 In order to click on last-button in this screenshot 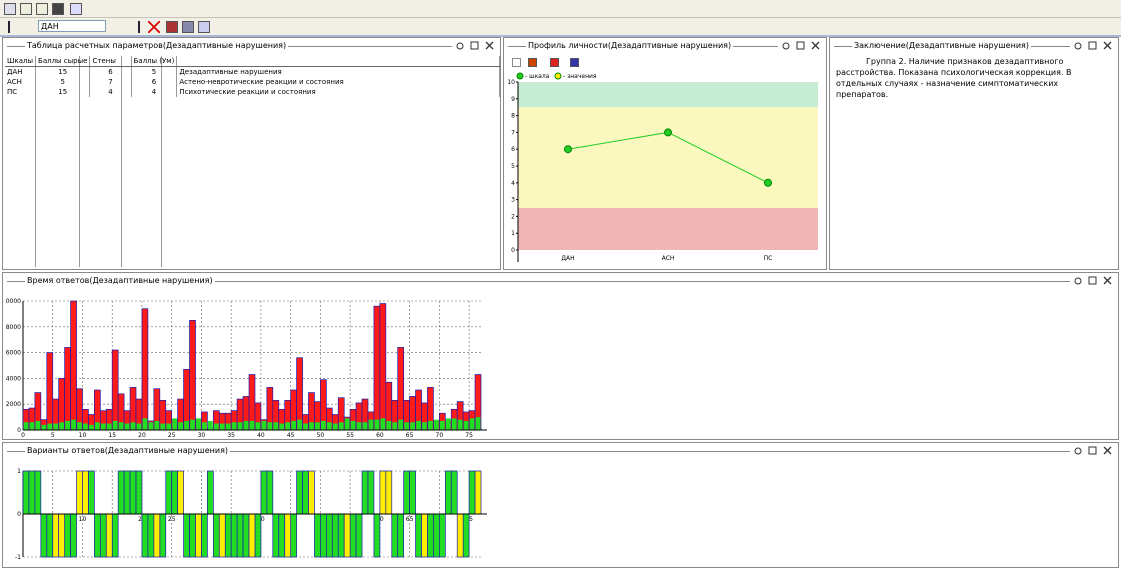, I will do `click(134, 27)`.